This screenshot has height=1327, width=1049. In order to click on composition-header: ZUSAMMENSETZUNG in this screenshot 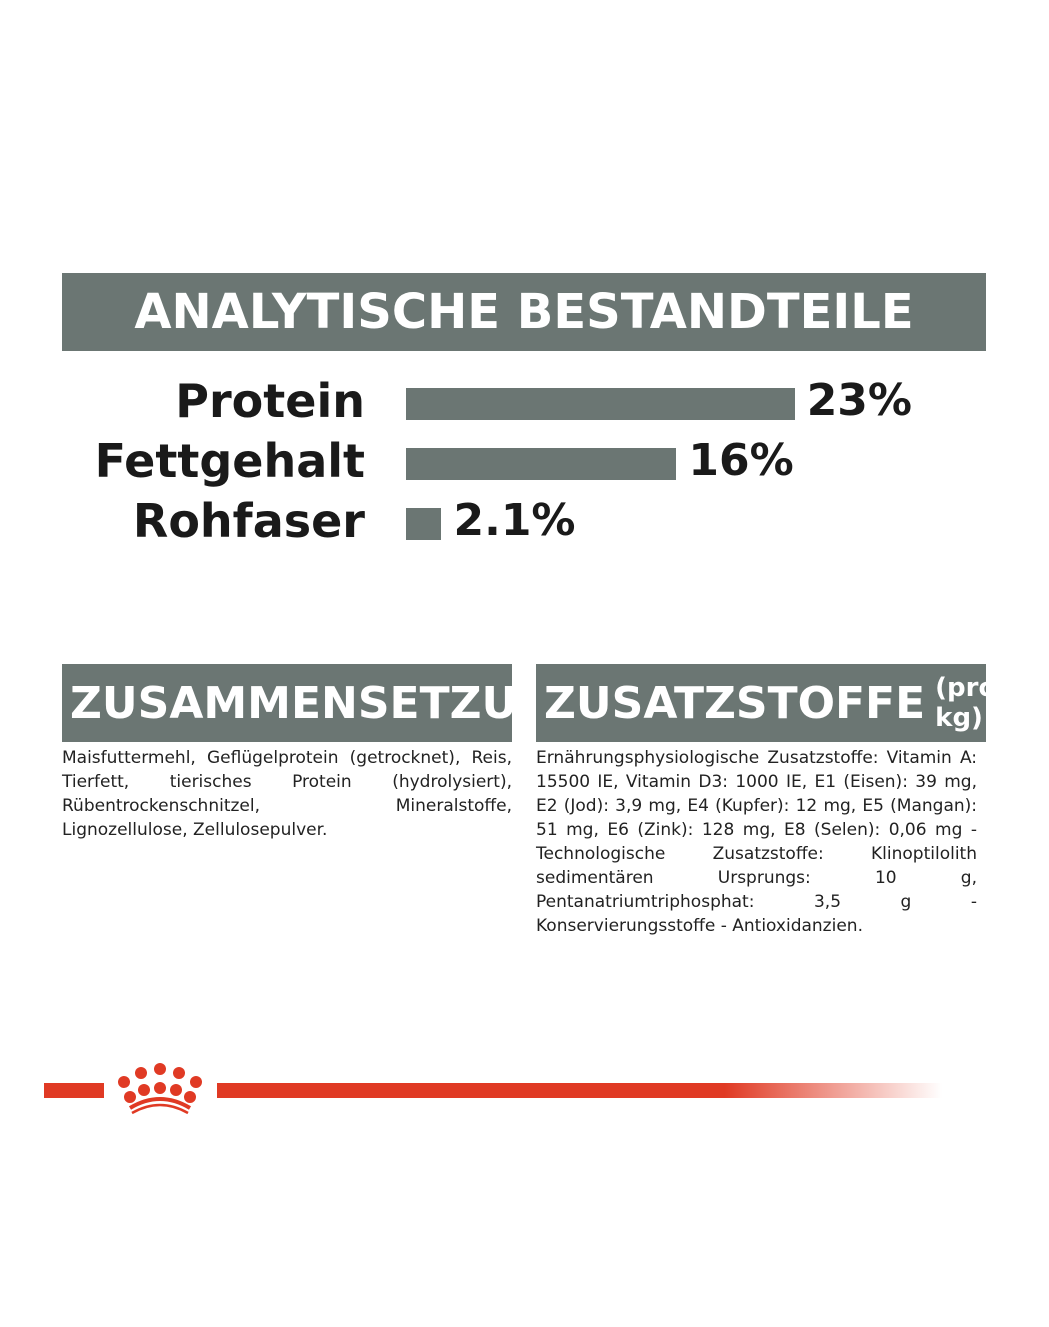, I will do `click(326, 703)`.